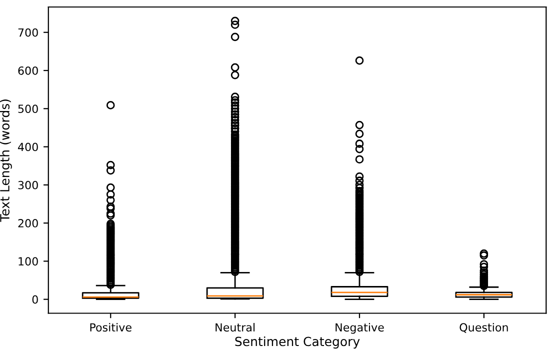 Image resolution: width=550 pixels, height=350 pixels. I want to click on x-tick-label: Negative, so click(360, 328).